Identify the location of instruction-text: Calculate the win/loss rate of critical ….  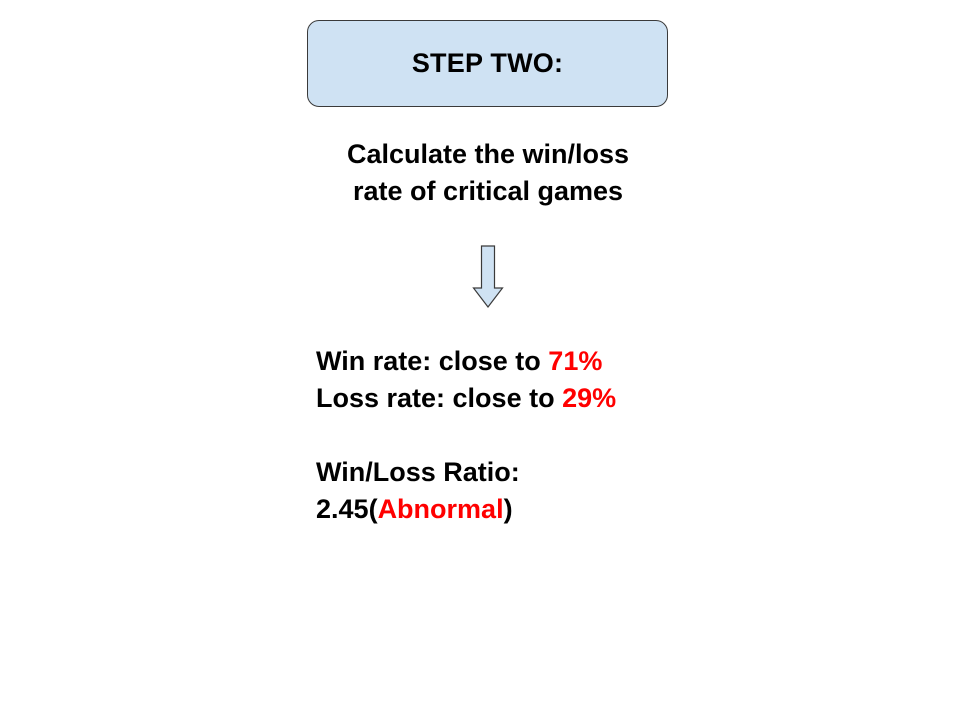
(488, 173).